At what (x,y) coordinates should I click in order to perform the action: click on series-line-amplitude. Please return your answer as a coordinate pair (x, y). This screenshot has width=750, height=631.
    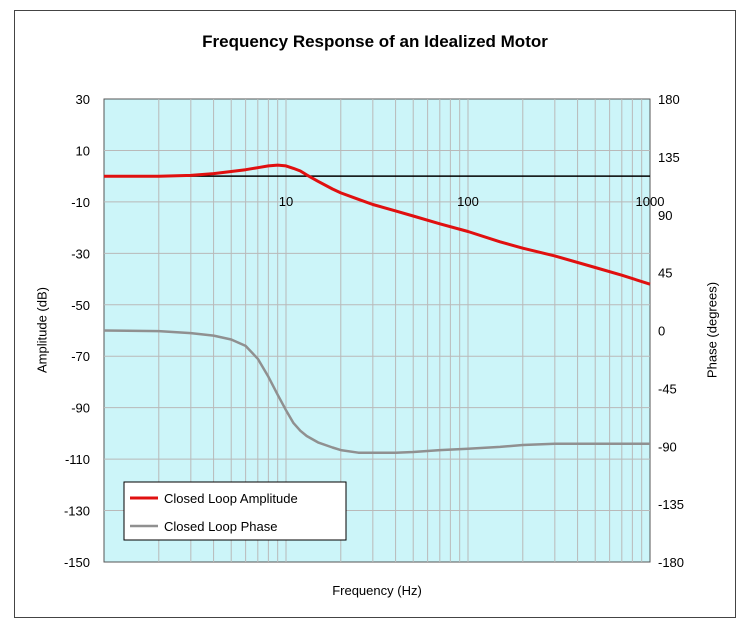
    Looking at the image, I should click on (377, 224).